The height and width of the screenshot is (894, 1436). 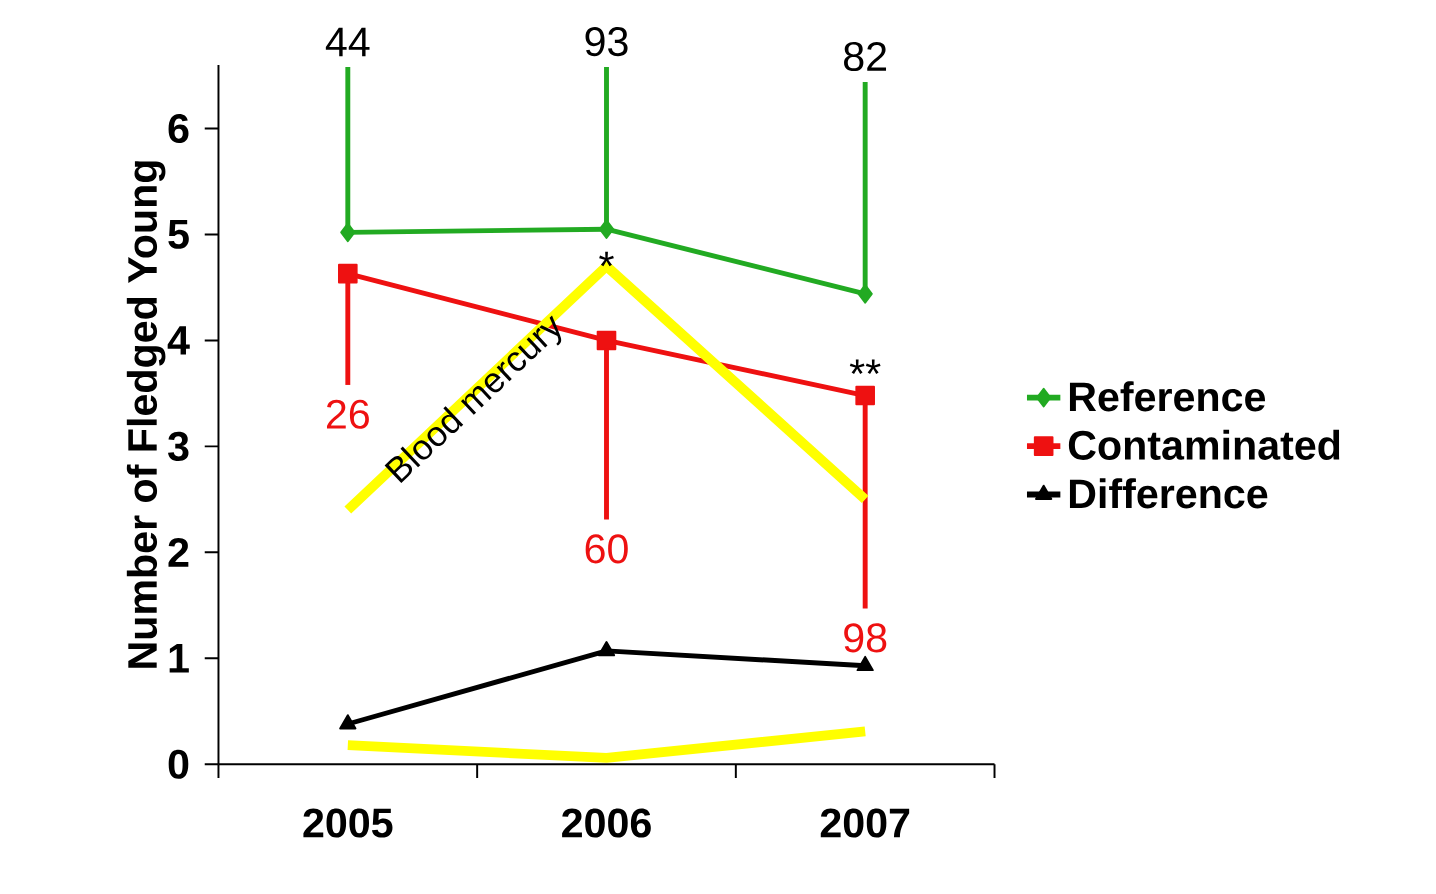 I want to click on y-axis-title: Number of Fledged Young, so click(x=146, y=414).